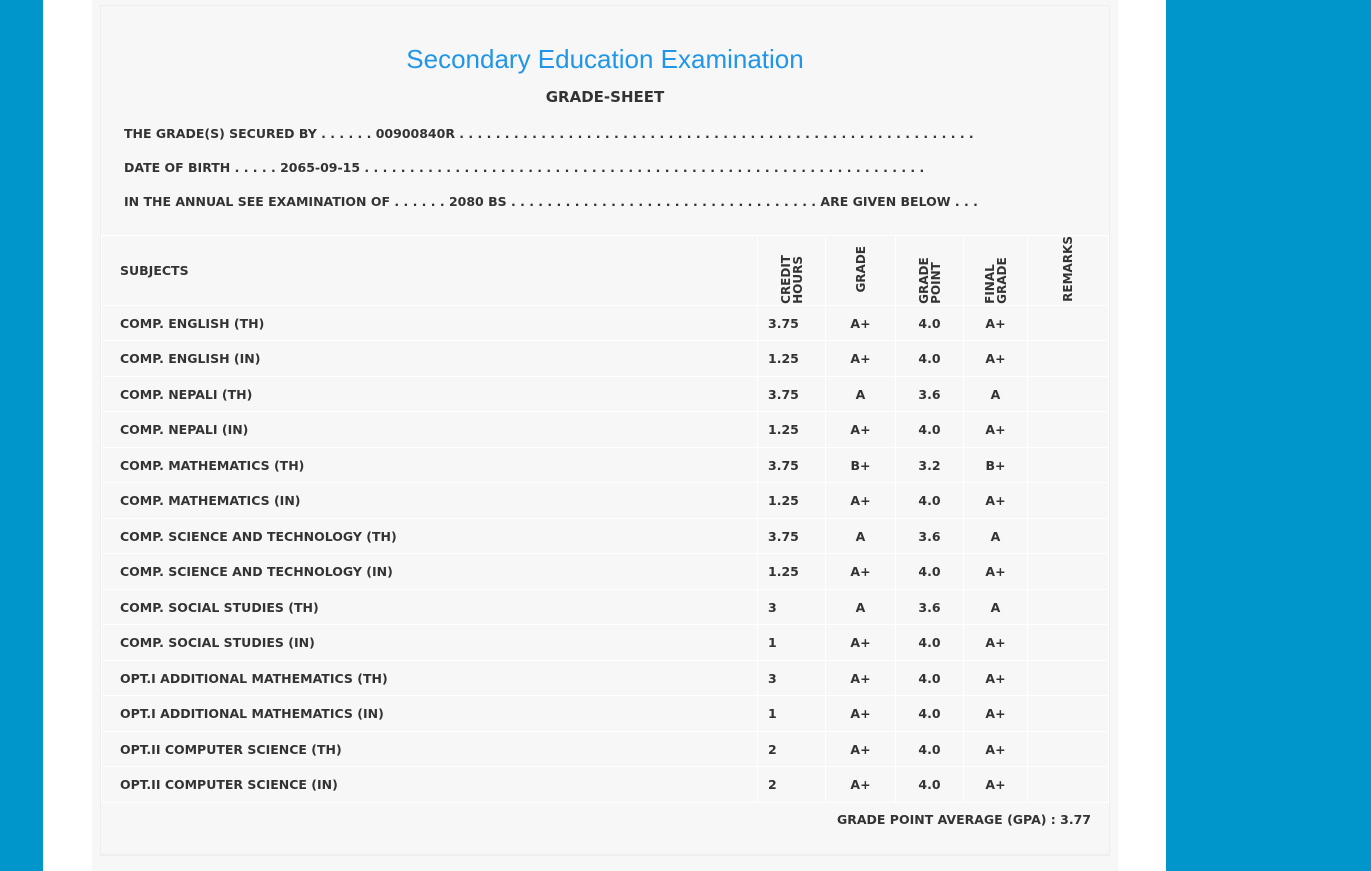  What do you see at coordinates (605, 59) in the screenshot?
I see `exam-title: Secondary Education Examination` at bounding box center [605, 59].